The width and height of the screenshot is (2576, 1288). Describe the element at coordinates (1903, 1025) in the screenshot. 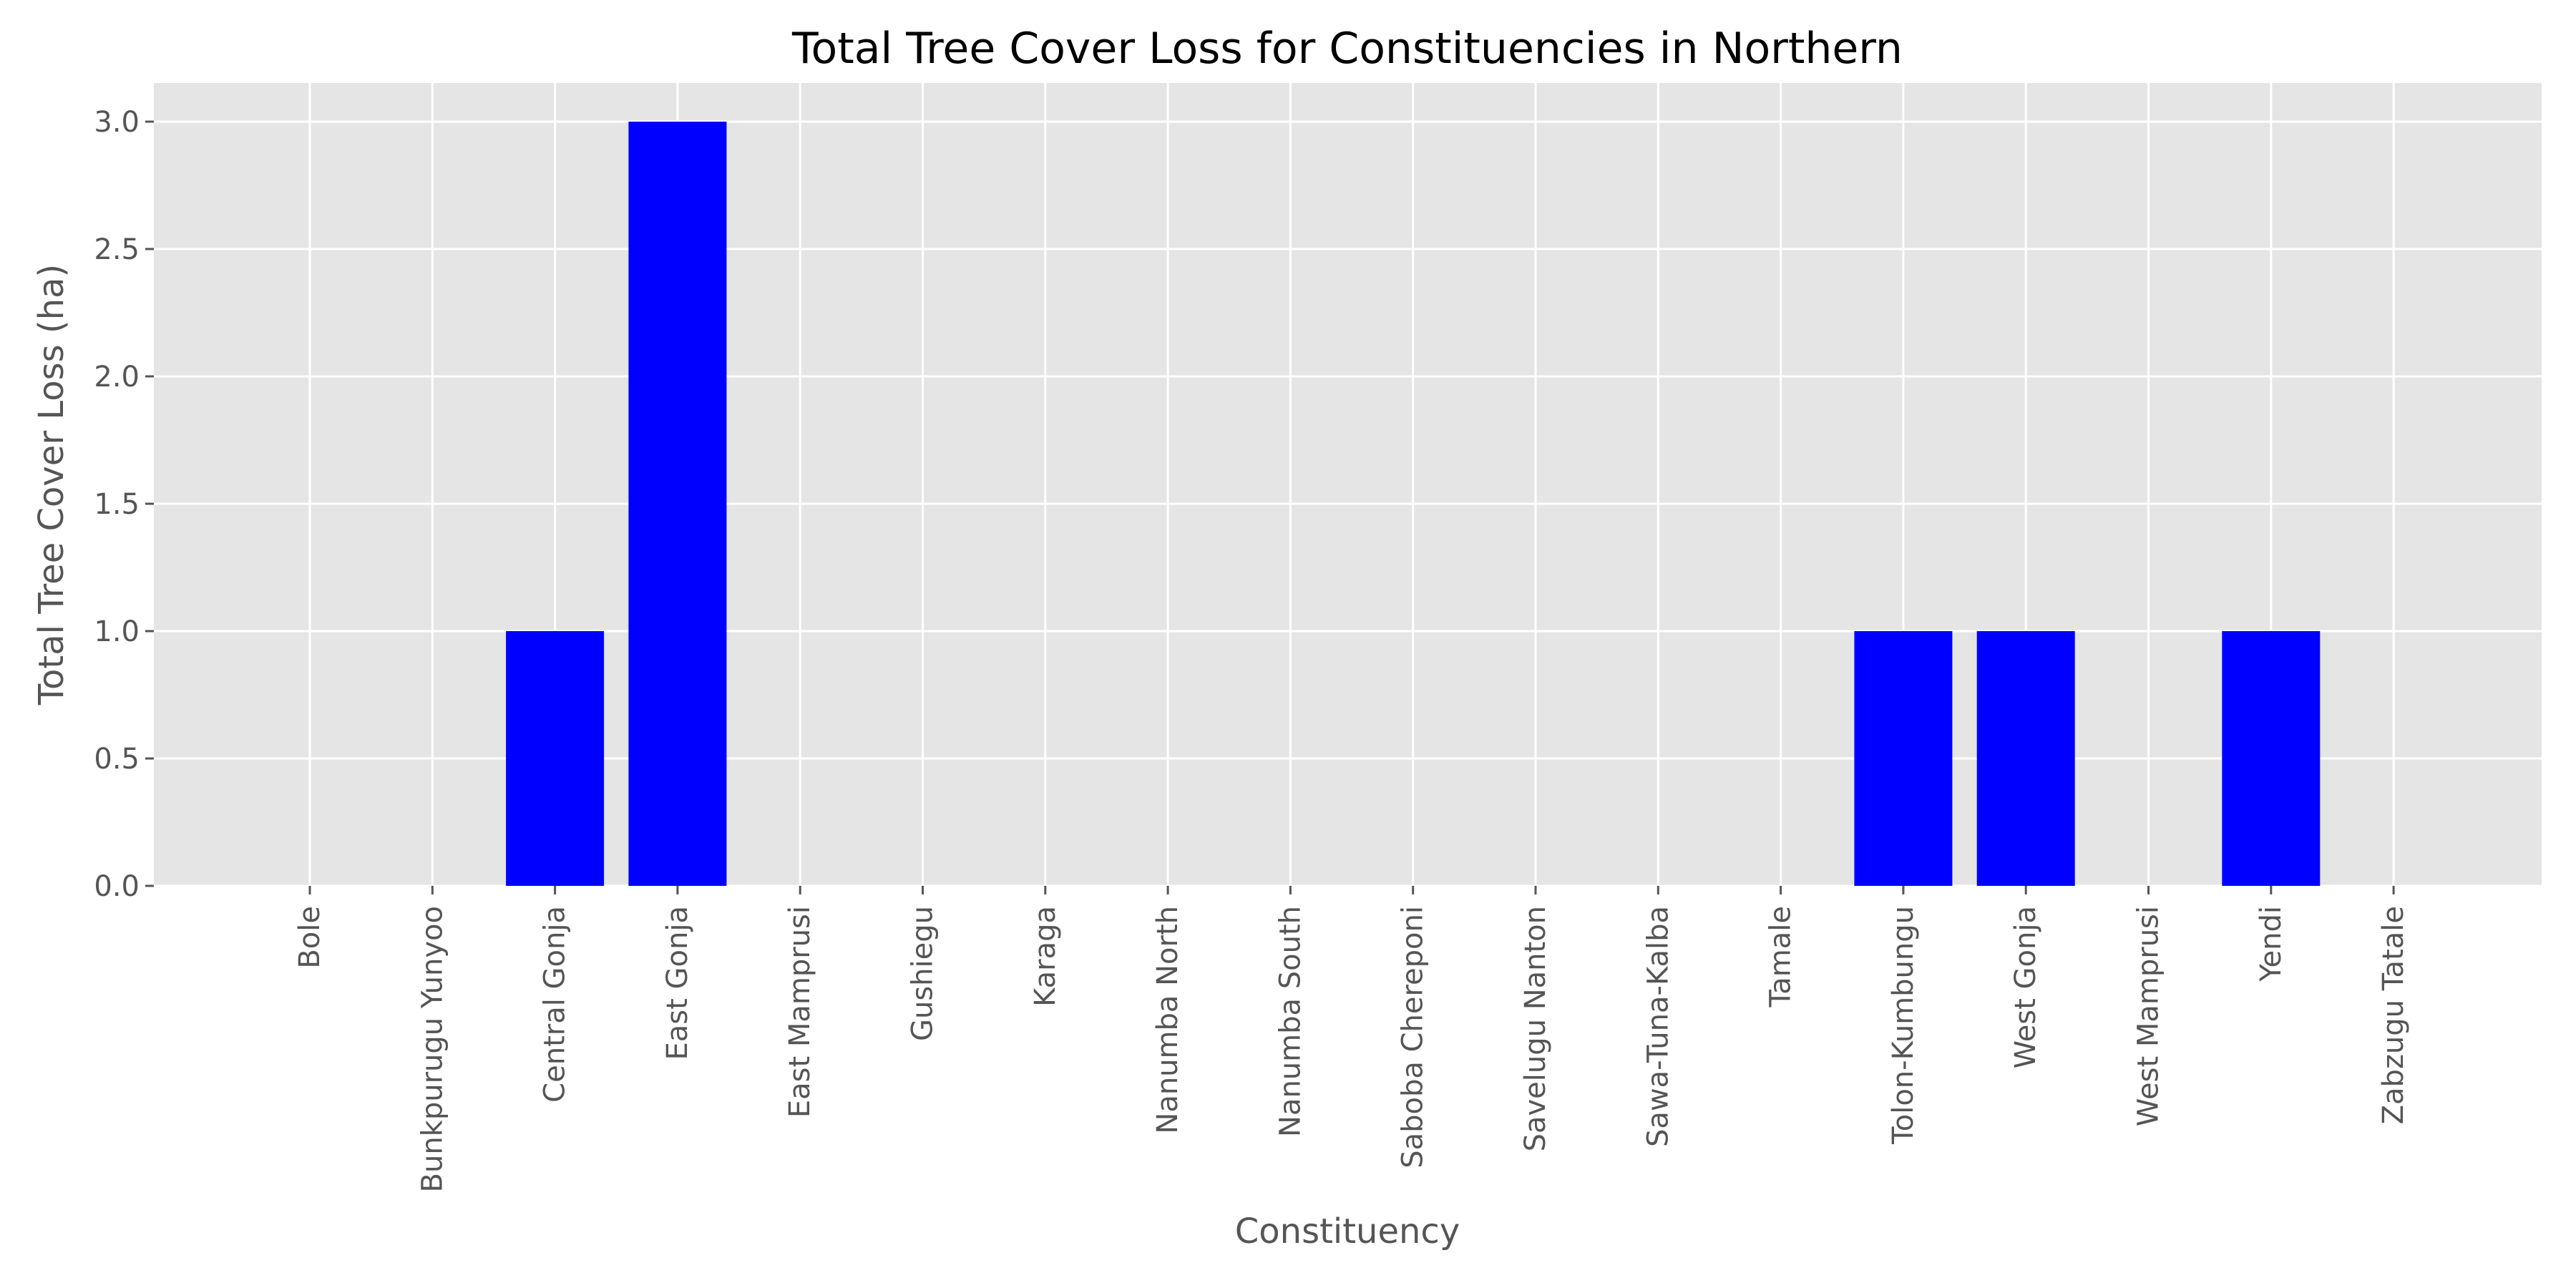

I see `x-tick-label: Tolon-Kumbungu` at that location.